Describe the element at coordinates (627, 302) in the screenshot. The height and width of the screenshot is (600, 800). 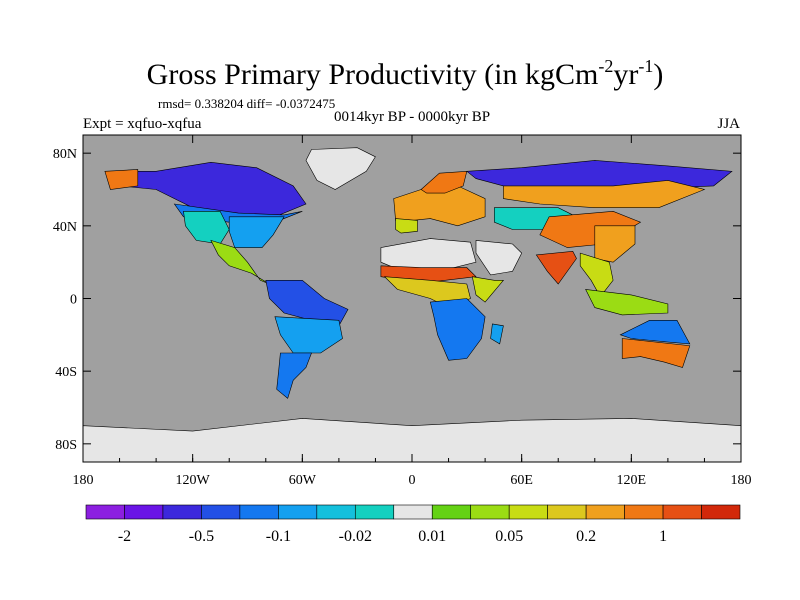
I see `region-indonesia` at that location.